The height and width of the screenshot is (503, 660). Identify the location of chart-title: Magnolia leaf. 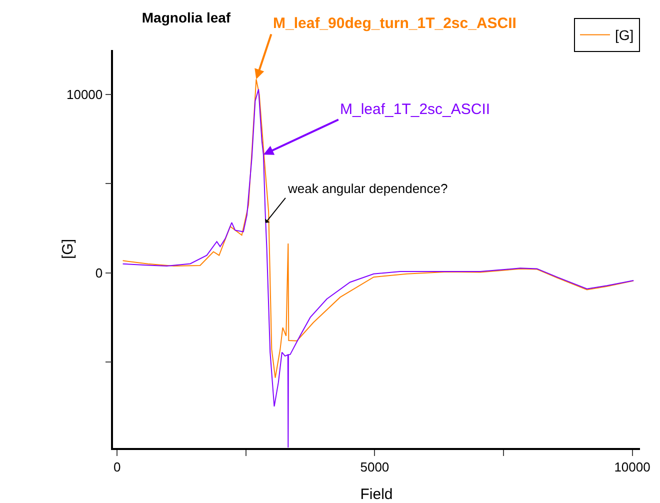
(186, 17).